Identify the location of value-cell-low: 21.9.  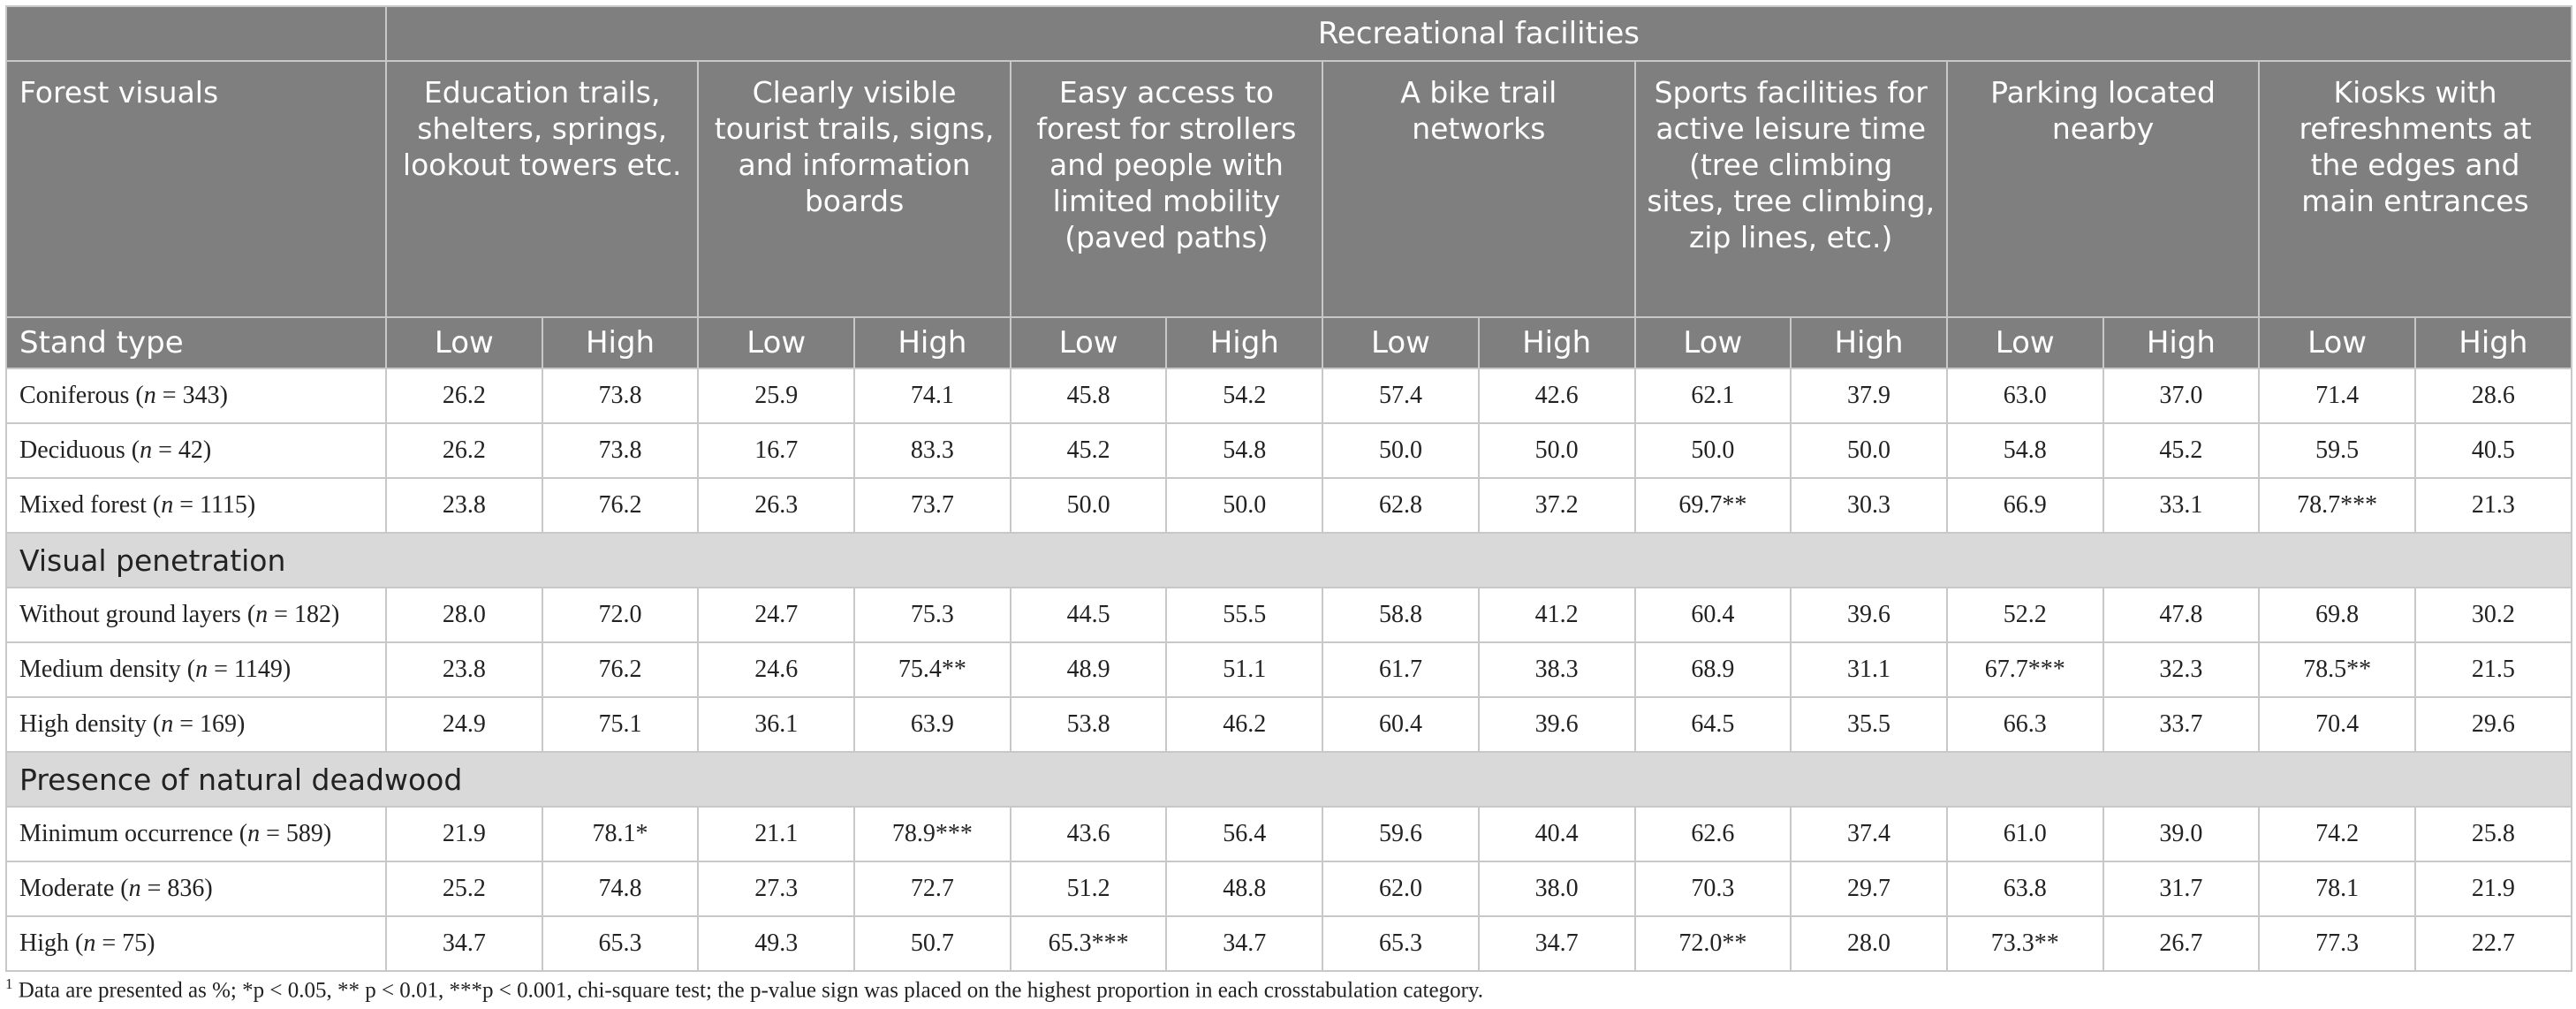
(464, 834).